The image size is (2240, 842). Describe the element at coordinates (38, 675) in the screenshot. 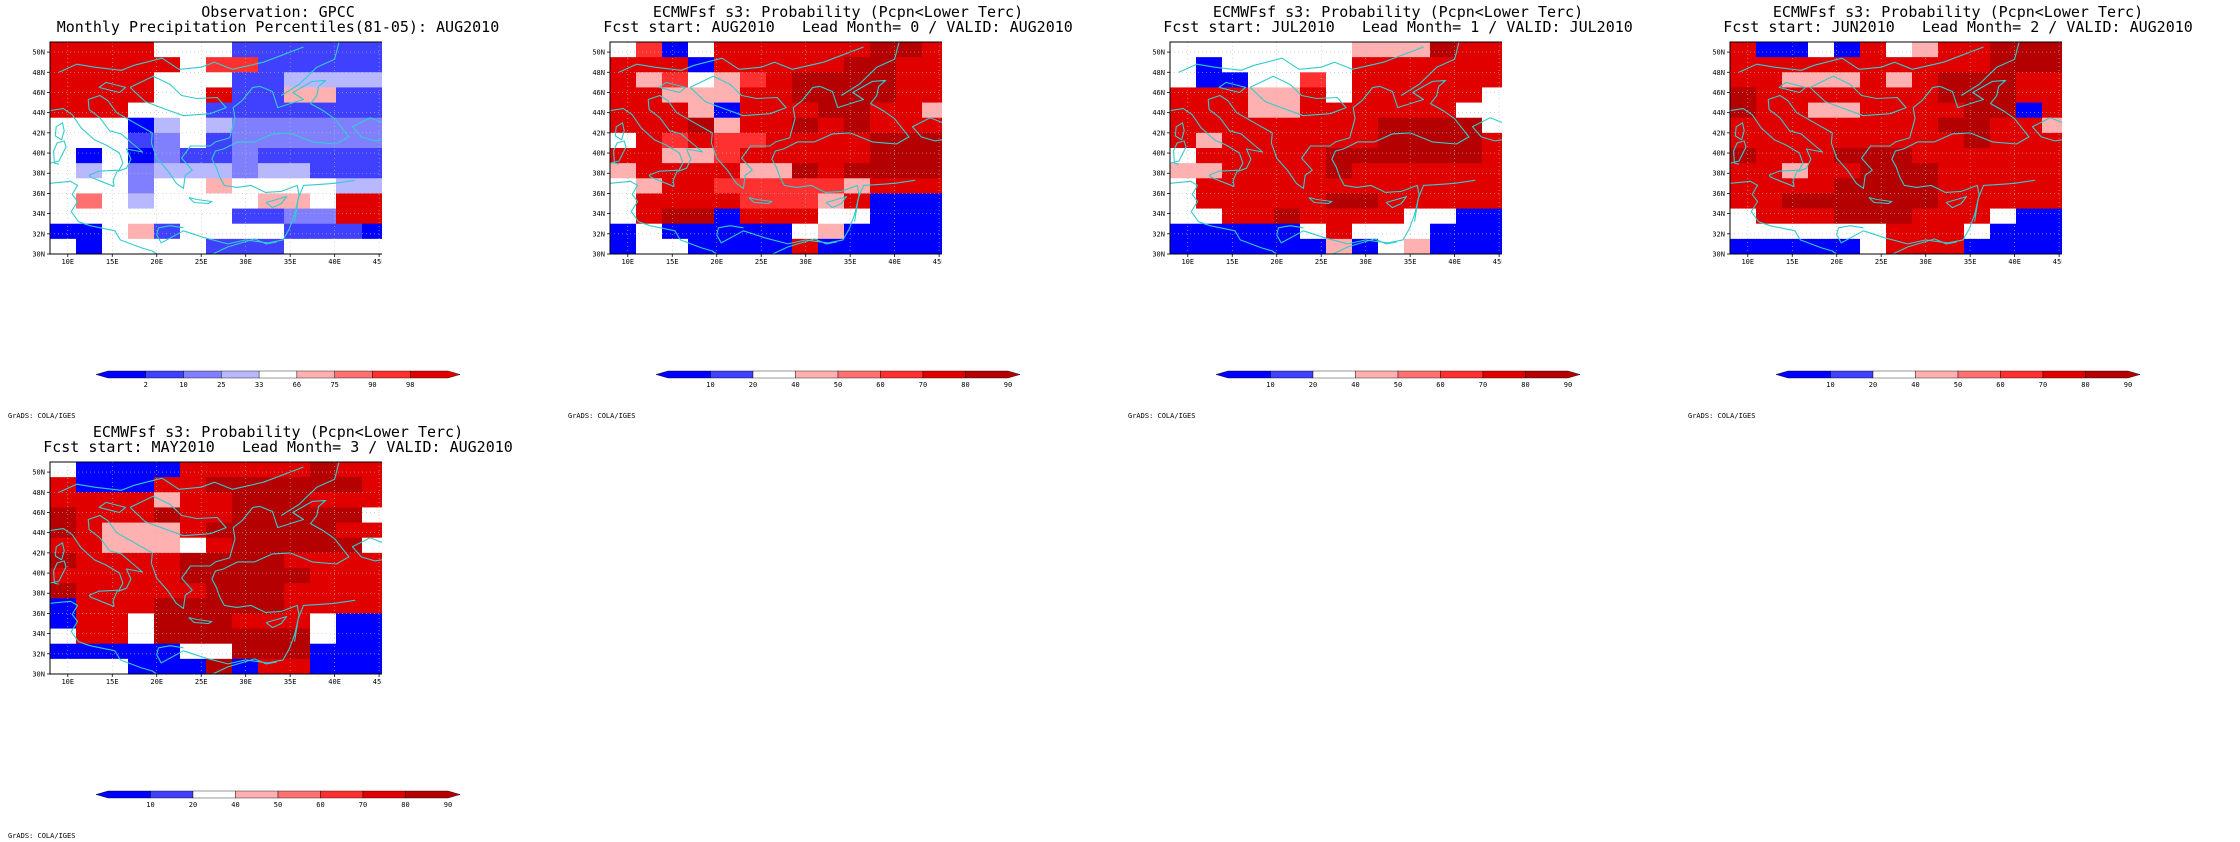

I see `lat-tick-label: 30N` at that location.